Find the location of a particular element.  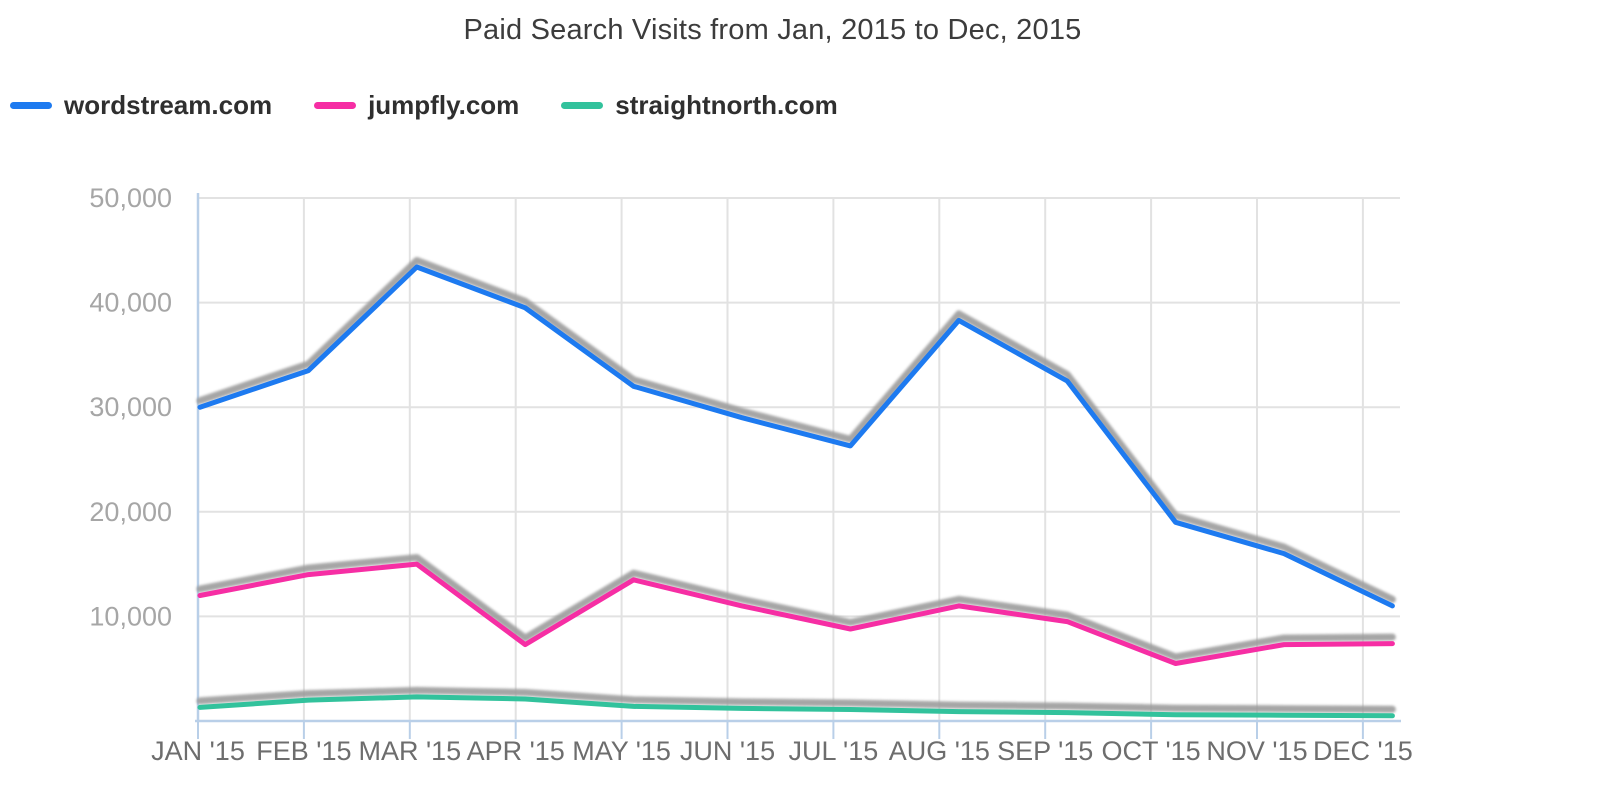

legend-swatch-jumpfly is located at coordinates (335, 105).